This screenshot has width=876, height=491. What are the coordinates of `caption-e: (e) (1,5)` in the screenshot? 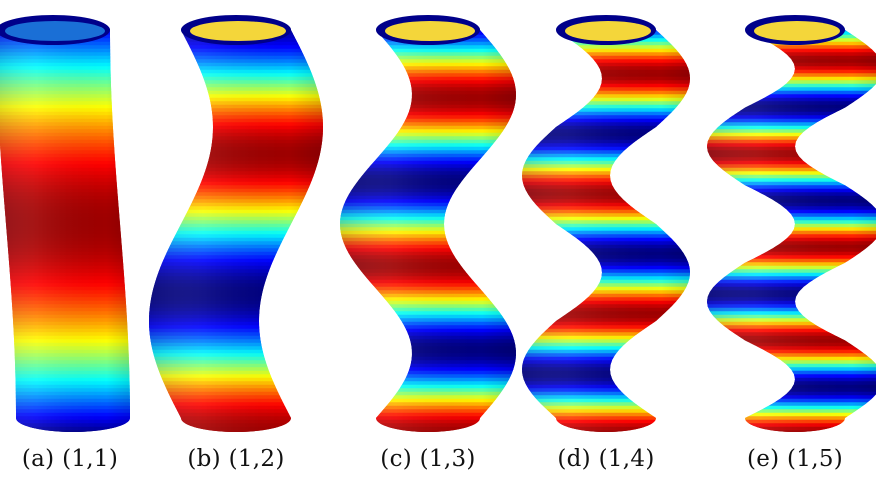 It's located at (795, 459).